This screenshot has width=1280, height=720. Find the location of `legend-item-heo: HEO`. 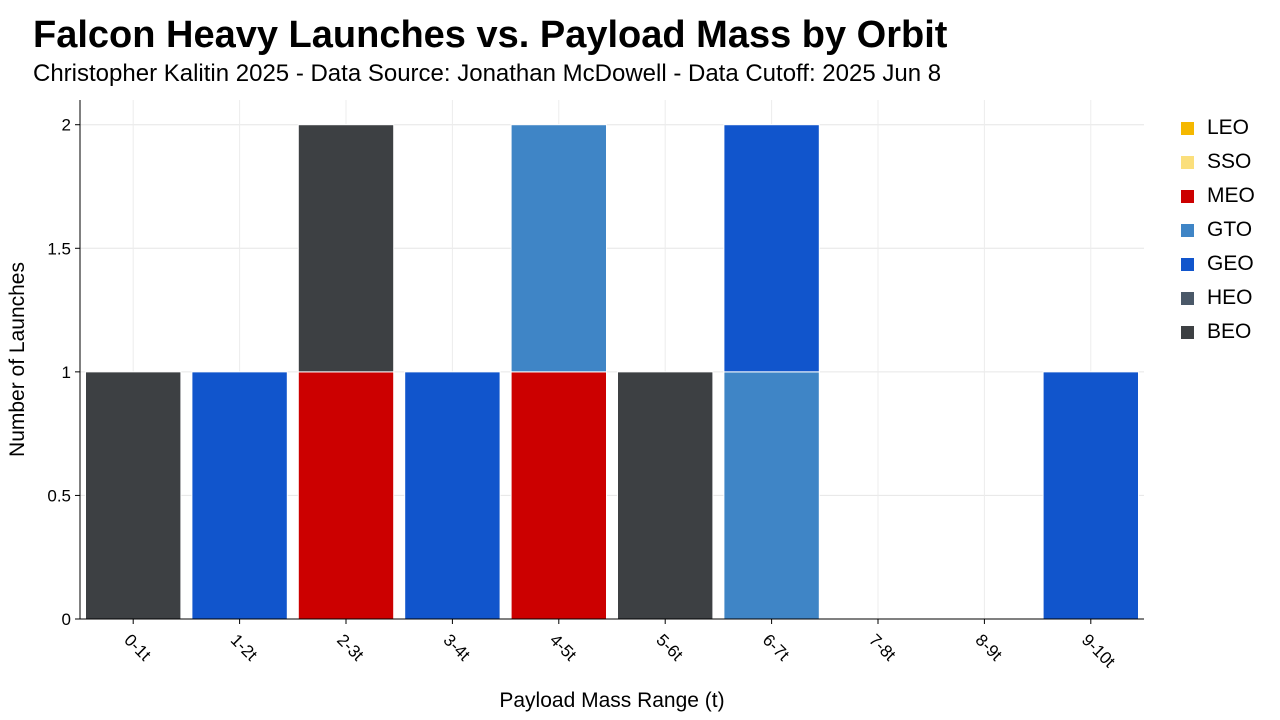

legend-item-heo: HEO is located at coordinates (1218, 298).